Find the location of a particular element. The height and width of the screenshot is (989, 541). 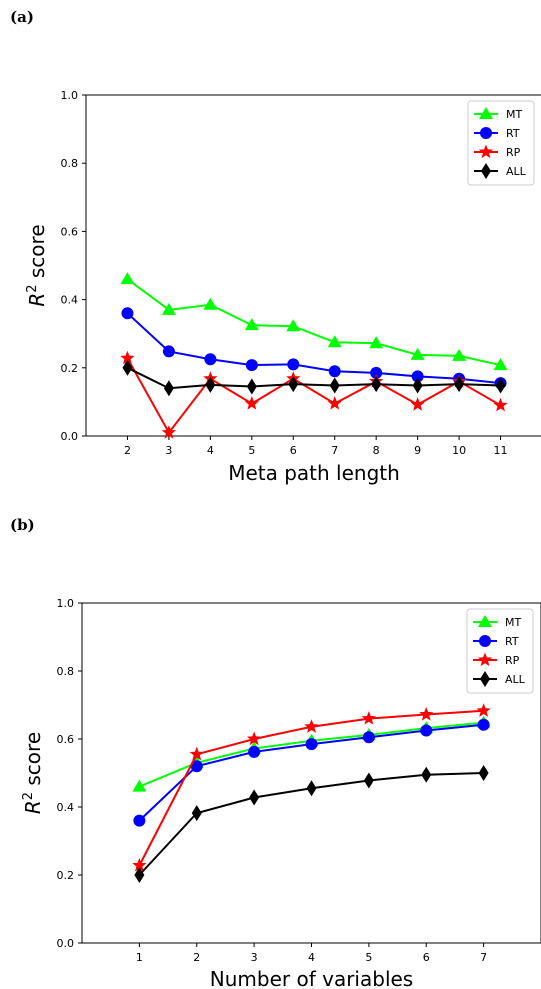

panel-b-y-axis-title-sup: 2 is located at coordinates (28, 796).